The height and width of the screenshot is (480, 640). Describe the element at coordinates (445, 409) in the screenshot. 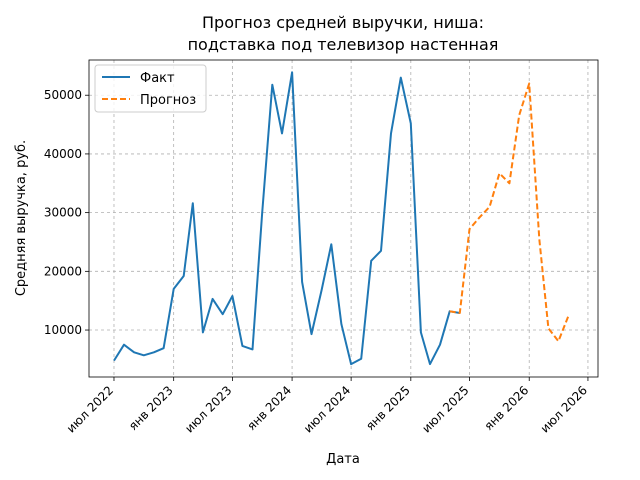

I see `x-tick-label-6: июл 2025` at that location.